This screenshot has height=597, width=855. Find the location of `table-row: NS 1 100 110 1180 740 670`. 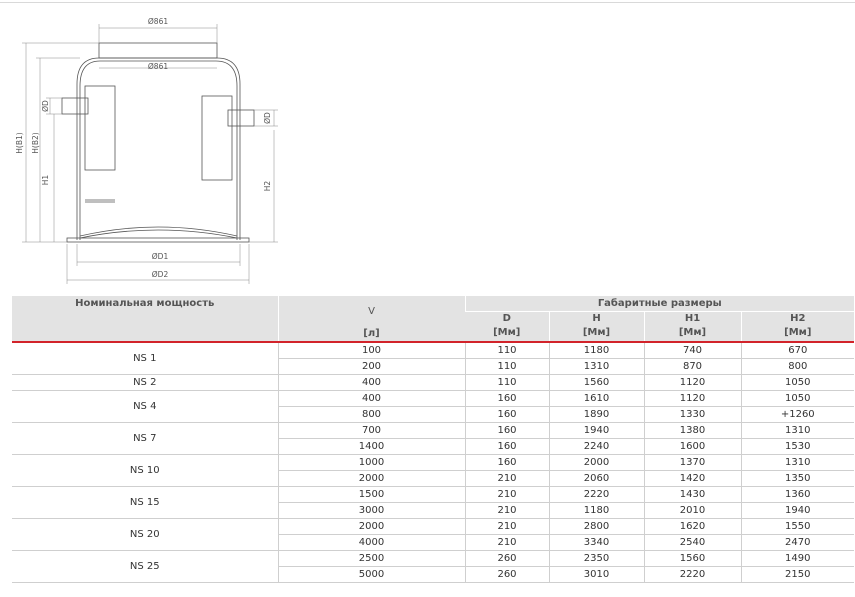

table-row: NS 1 100 110 1180 740 670 is located at coordinates (433, 358).